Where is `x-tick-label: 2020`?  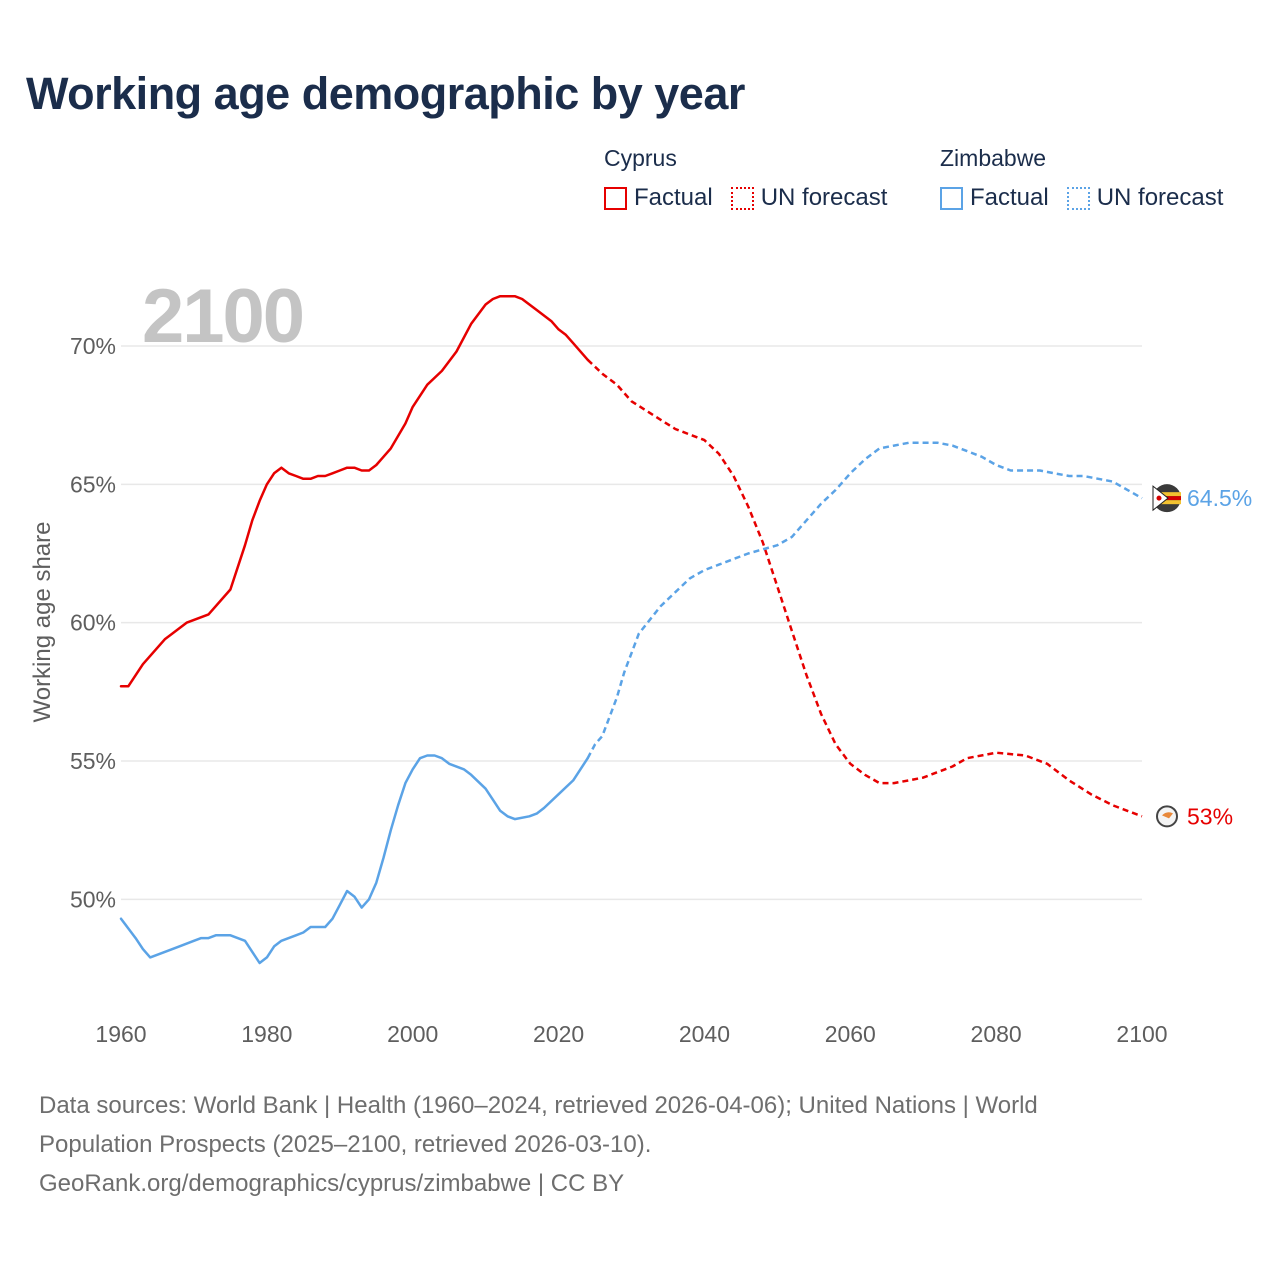 x-tick-label: 2020 is located at coordinates (558, 1034).